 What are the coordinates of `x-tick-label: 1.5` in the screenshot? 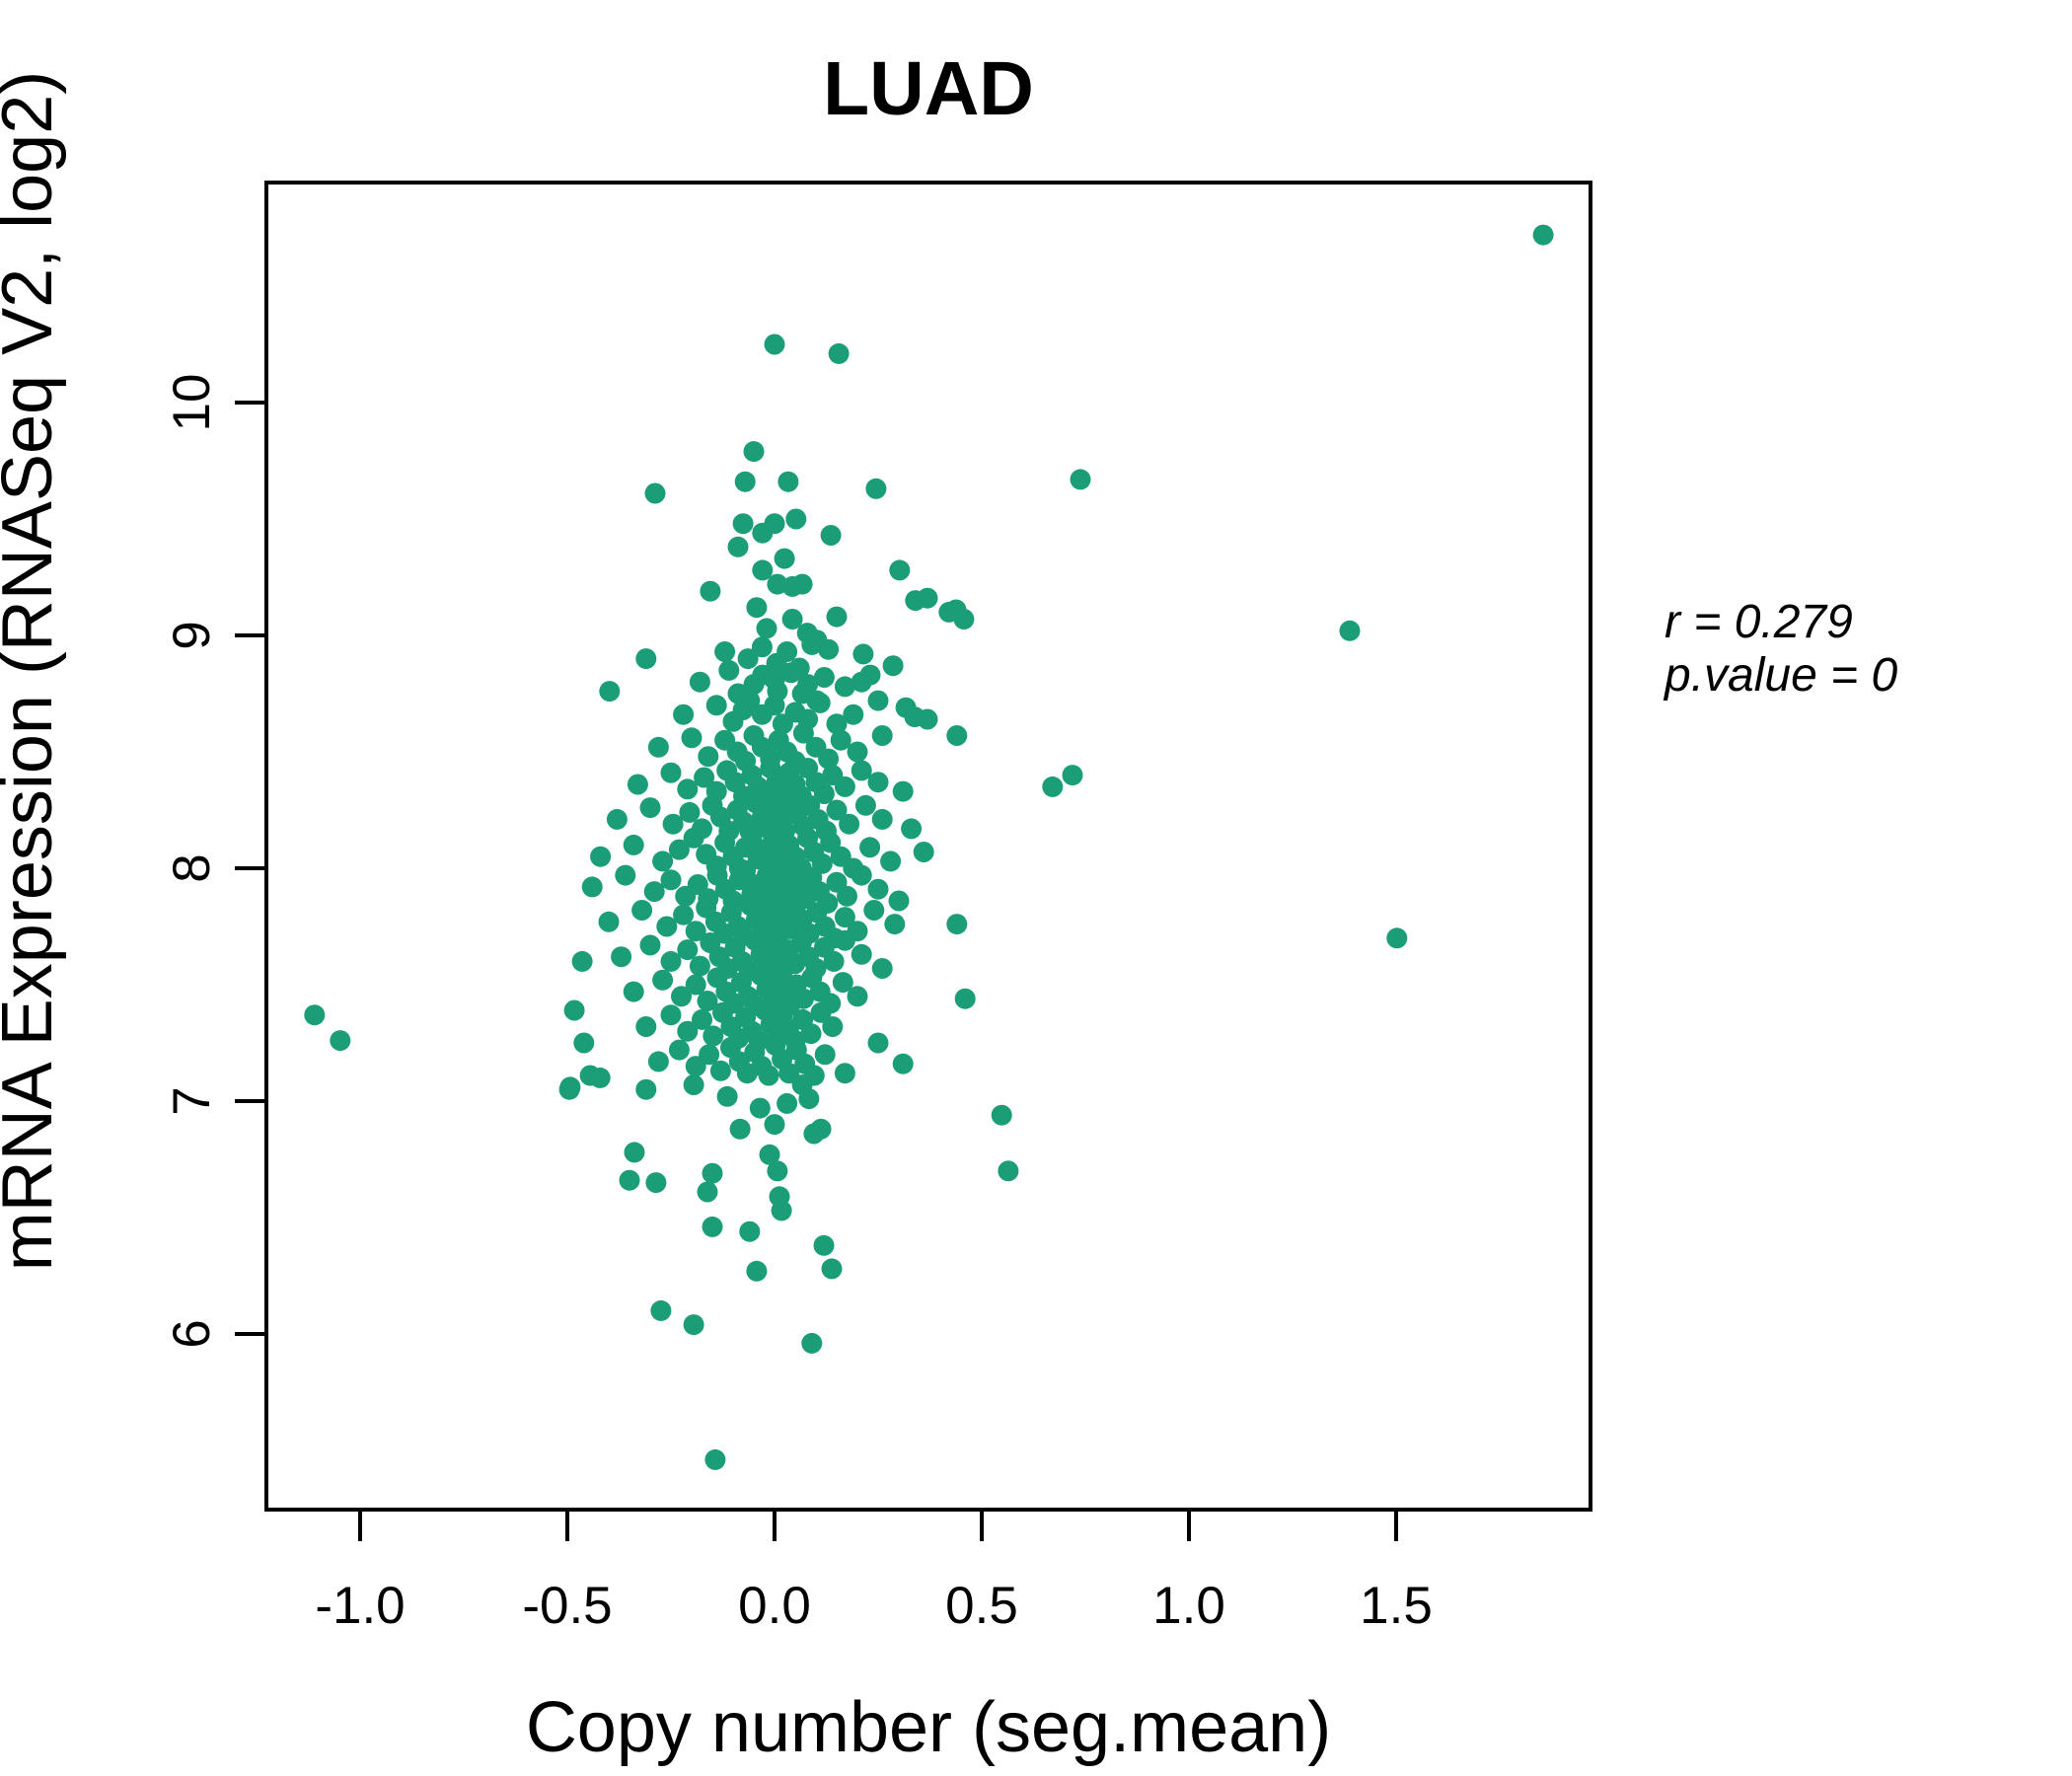 It's located at (1396, 1606).